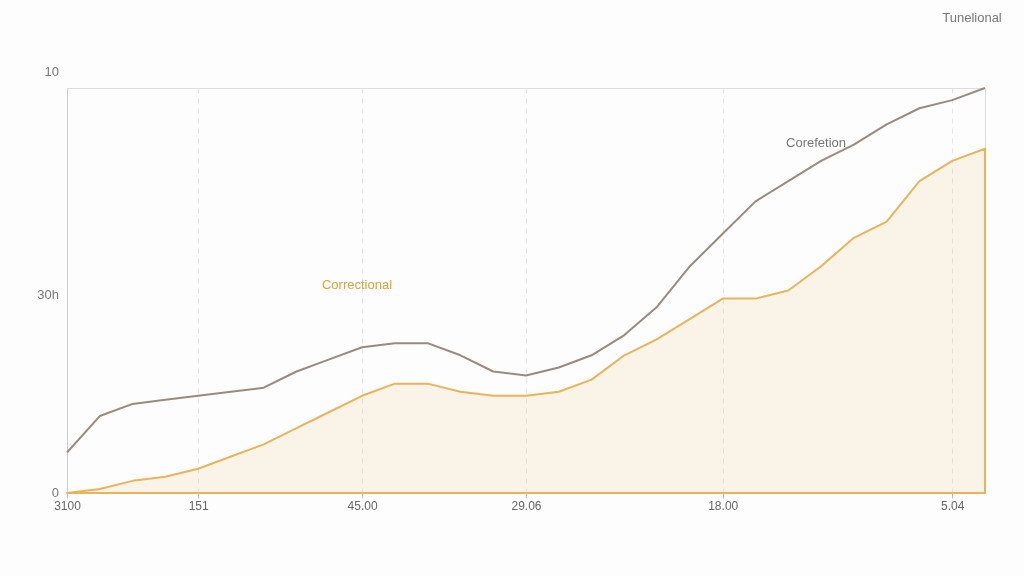 This screenshot has height=576, width=1024. Describe the element at coordinates (357, 284) in the screenshot. I see `annotation: Correctional` at that location.